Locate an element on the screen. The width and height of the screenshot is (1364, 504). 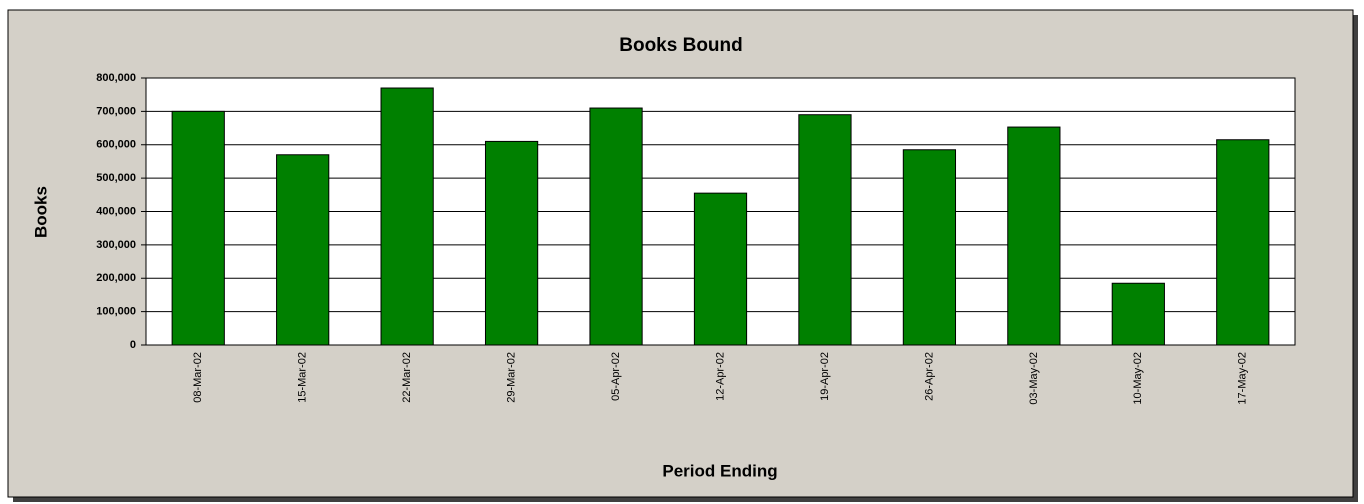
y-tick-label: 800,000 is located at coordinates (116, 78).